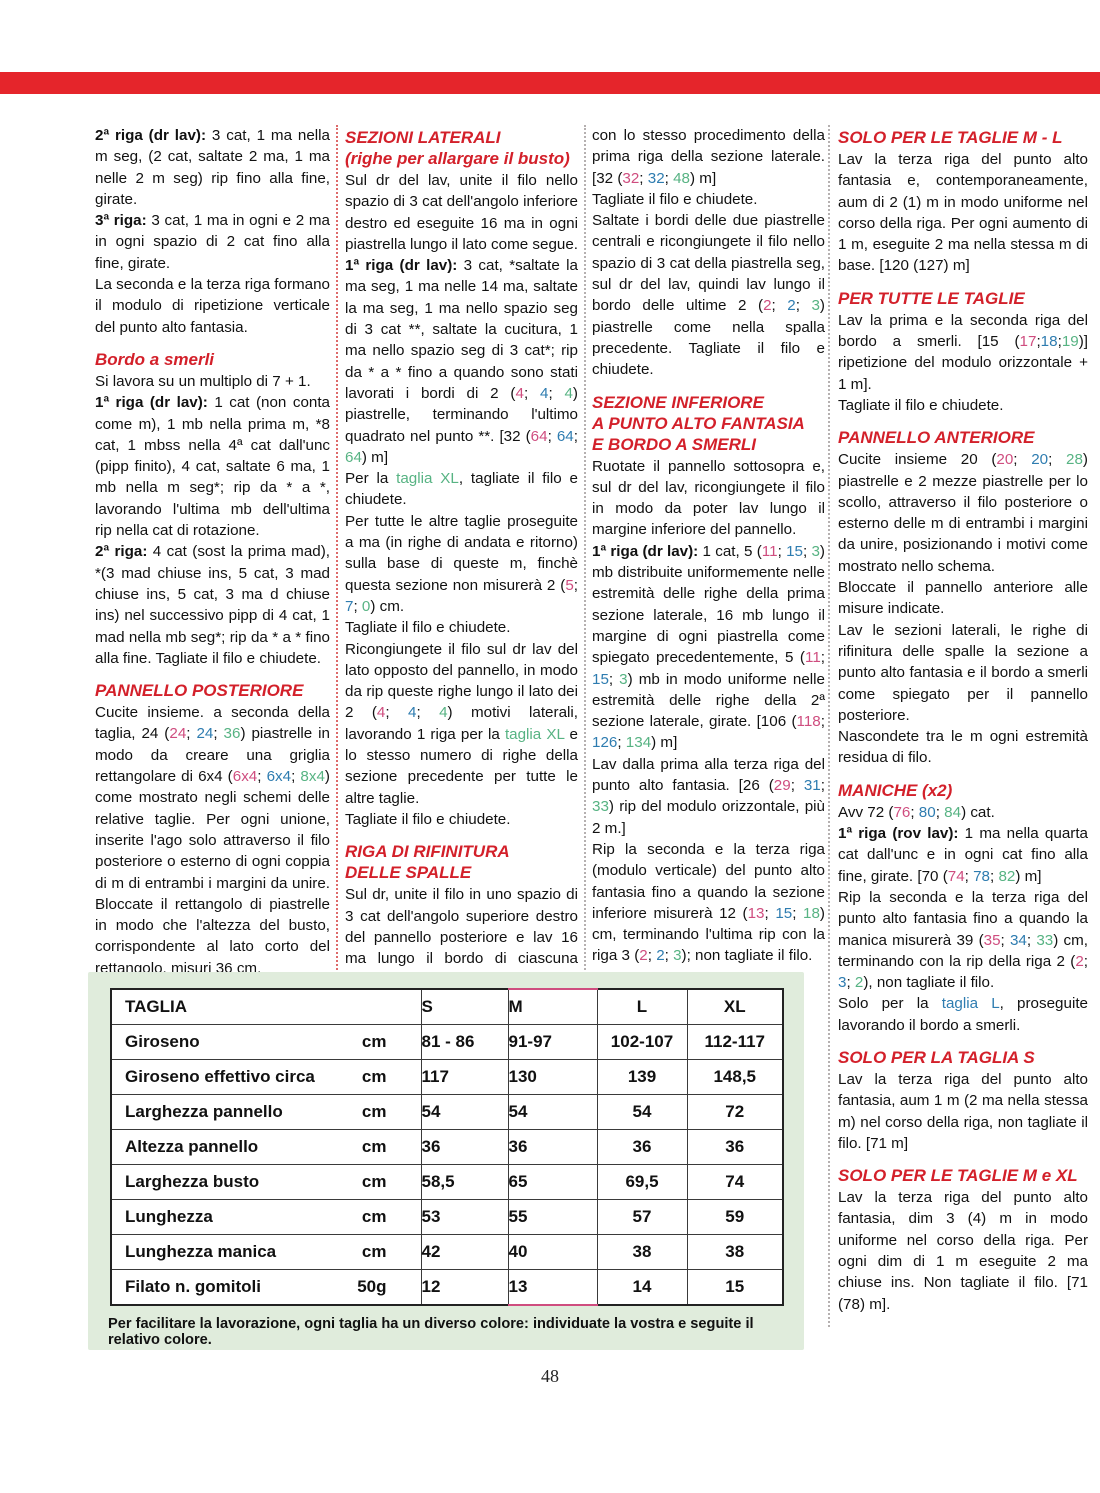 The width and height of the screenshot is (1100, 1493). Describe the element at coordinates (735, 1077) in the screenshot. I see `table-value-cell: 148,5` at that location.